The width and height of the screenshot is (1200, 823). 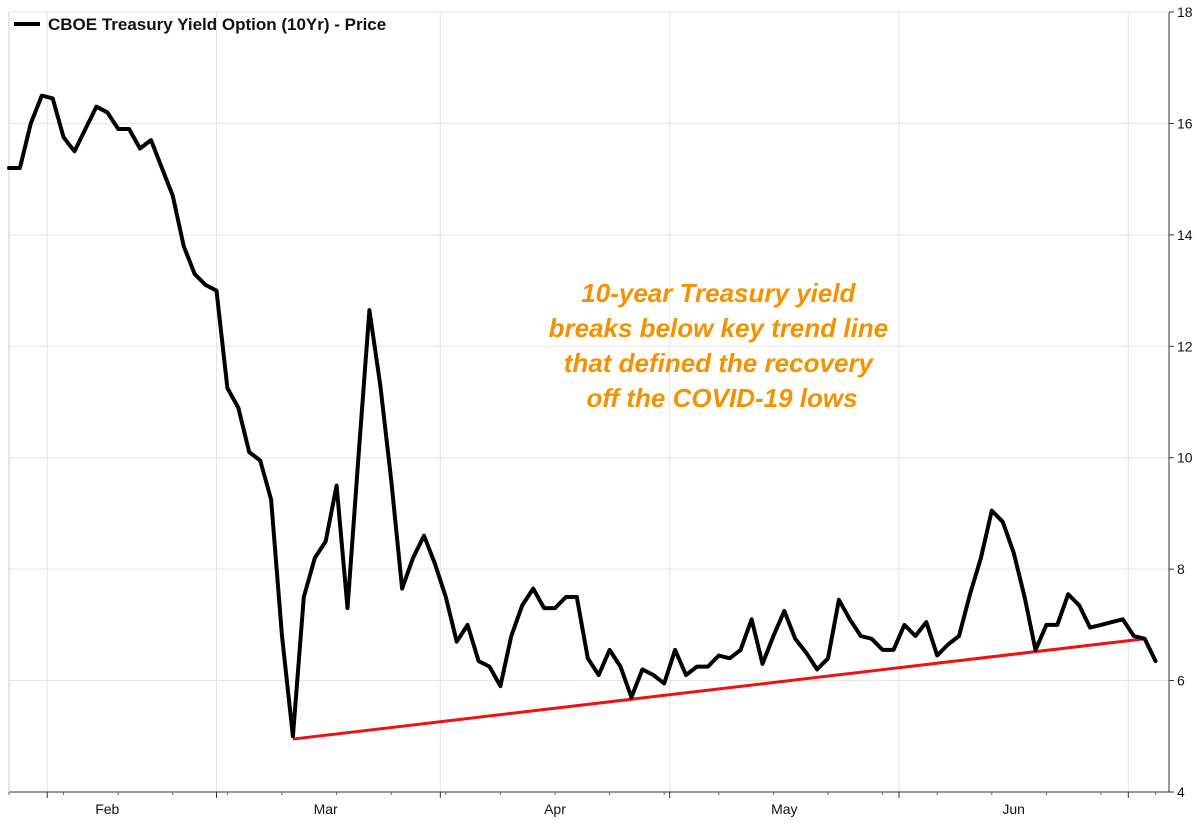 I want to click on x-tick-label: Feb, so click(x=107, y=809).